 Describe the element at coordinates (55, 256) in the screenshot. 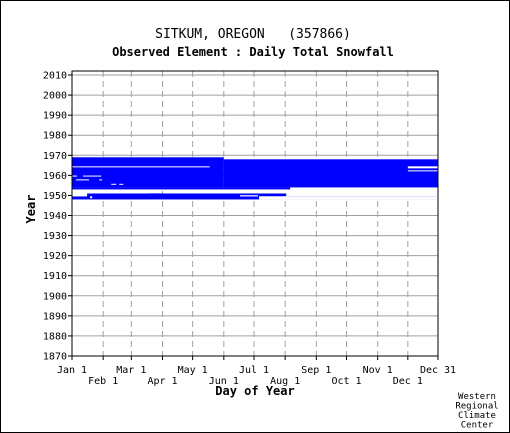

I see `y-tick-label: 1920` at that location.